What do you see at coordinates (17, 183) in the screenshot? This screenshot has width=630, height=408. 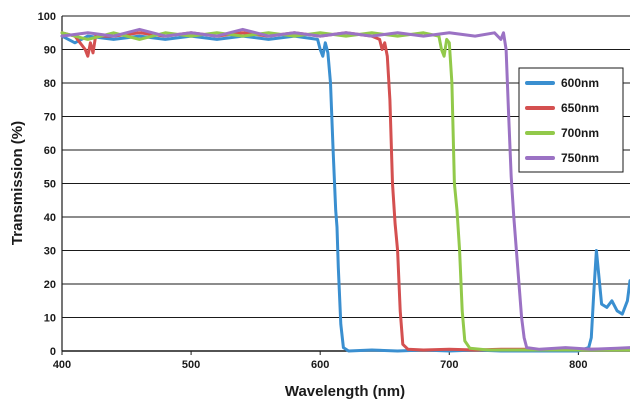 I see `y-axis-title: Transmission (%)` at bounding box center [17, 183].